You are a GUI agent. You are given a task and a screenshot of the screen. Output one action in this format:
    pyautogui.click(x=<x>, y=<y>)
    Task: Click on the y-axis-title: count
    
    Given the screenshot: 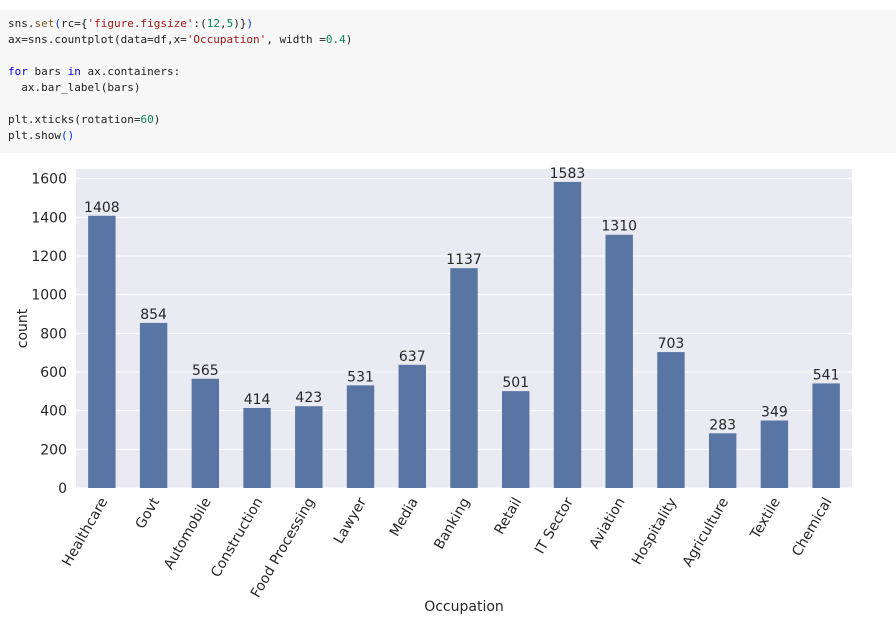 What is the action you would take?
    pyautogui.click(x=23, y=328)
    